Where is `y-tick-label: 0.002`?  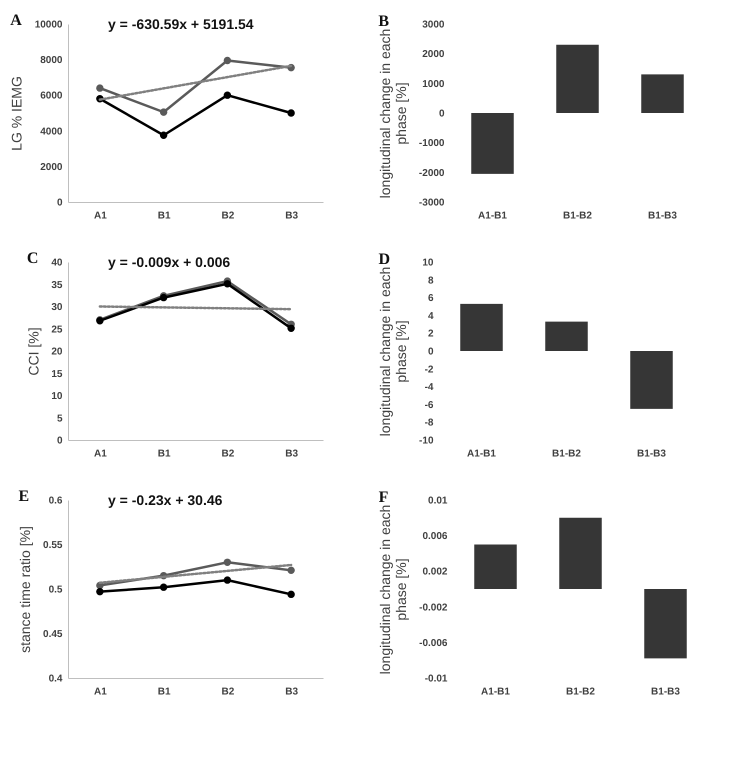 y-tick-label: 0.002 is located at coordinates (435, 572).